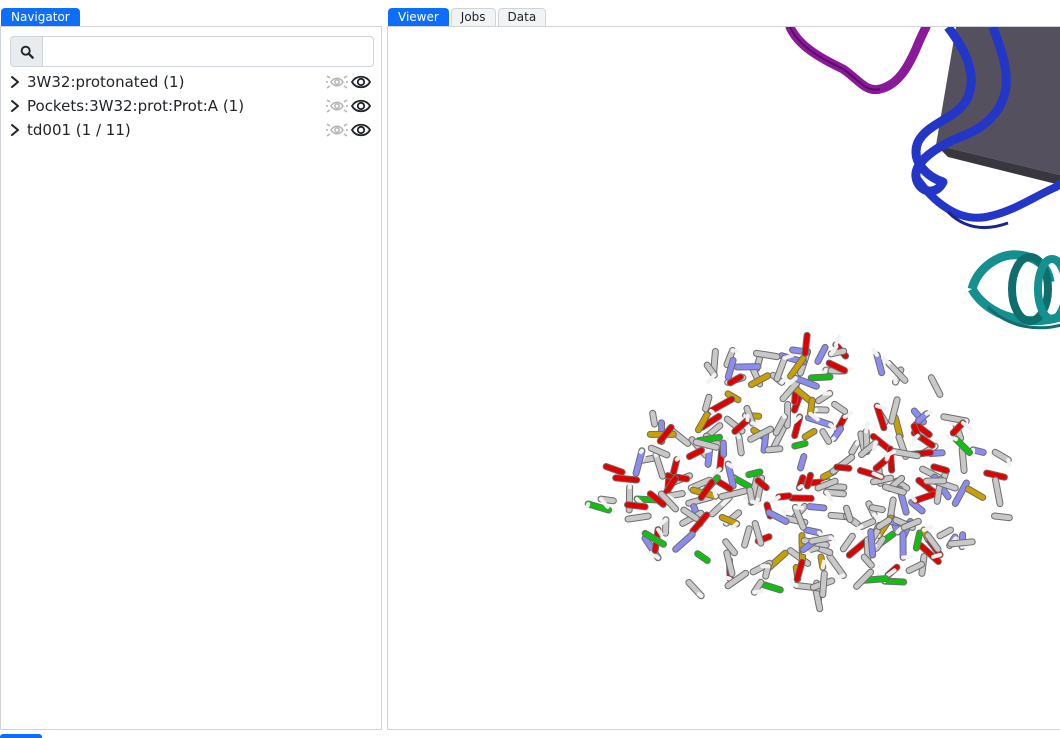 The image size is (1060, 738). What do you see at coordinates (418, 17) in the screenshot?
I see `tab-viewer: Viewer` at bounding box center [418, 17].